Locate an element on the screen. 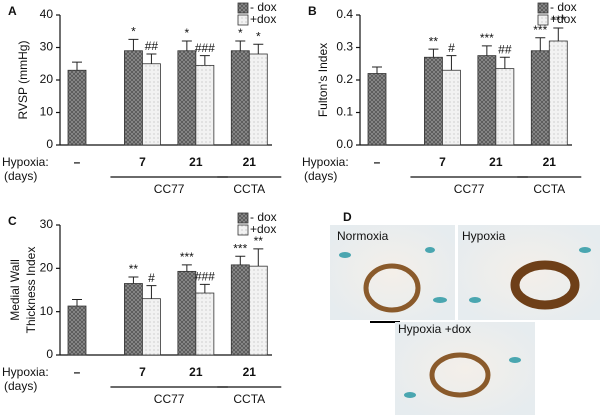 The width and height of the screenshot is (600, 415). y-tick-label: 40 is located at coordinates (47, 14).